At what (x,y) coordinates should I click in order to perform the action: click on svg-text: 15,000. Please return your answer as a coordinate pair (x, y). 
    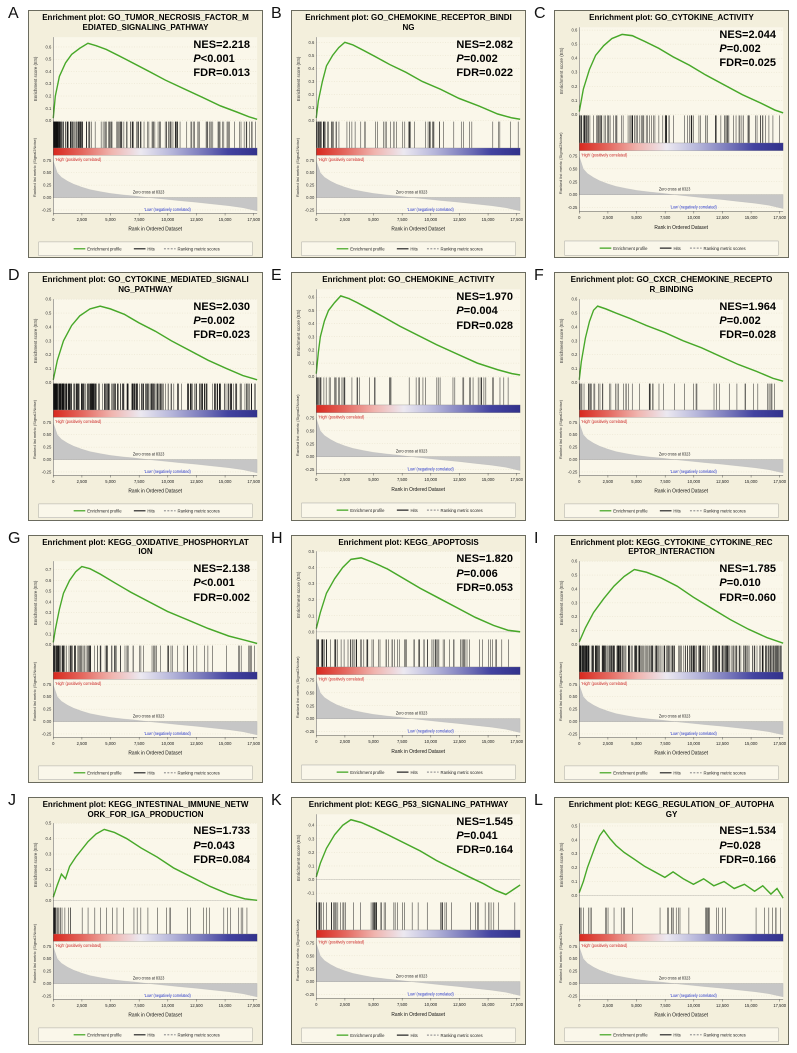
    Looking at the image, I should click on (225, 480).